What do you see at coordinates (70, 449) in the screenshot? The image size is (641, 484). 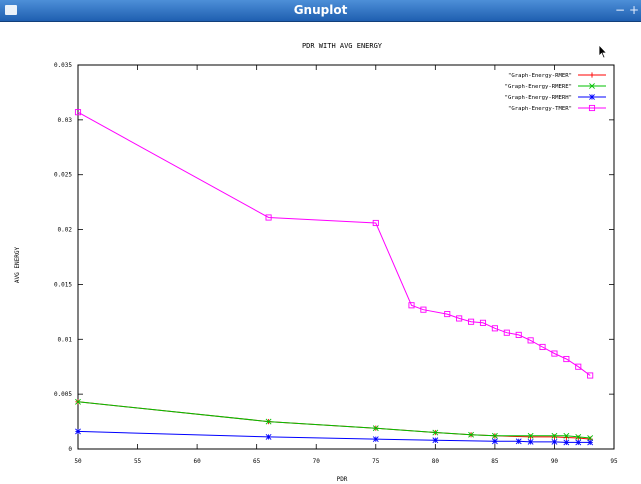 I see `y-tick-label: 0` at bounding box center [70, 449].